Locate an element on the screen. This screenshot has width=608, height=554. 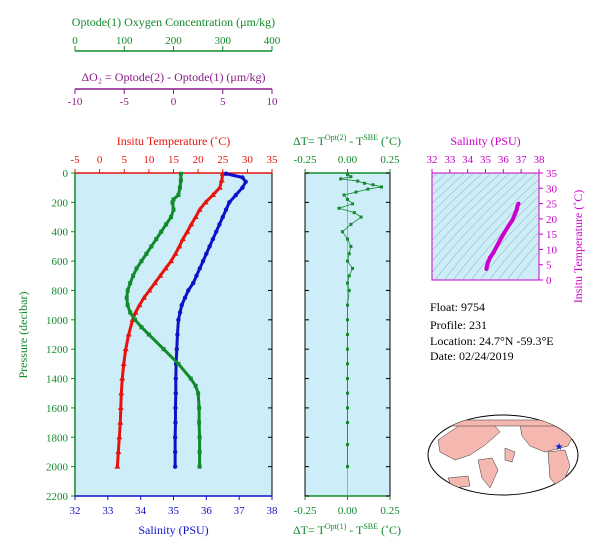
pressure-tick-label: 1800 is located at coordinates (57, 438).